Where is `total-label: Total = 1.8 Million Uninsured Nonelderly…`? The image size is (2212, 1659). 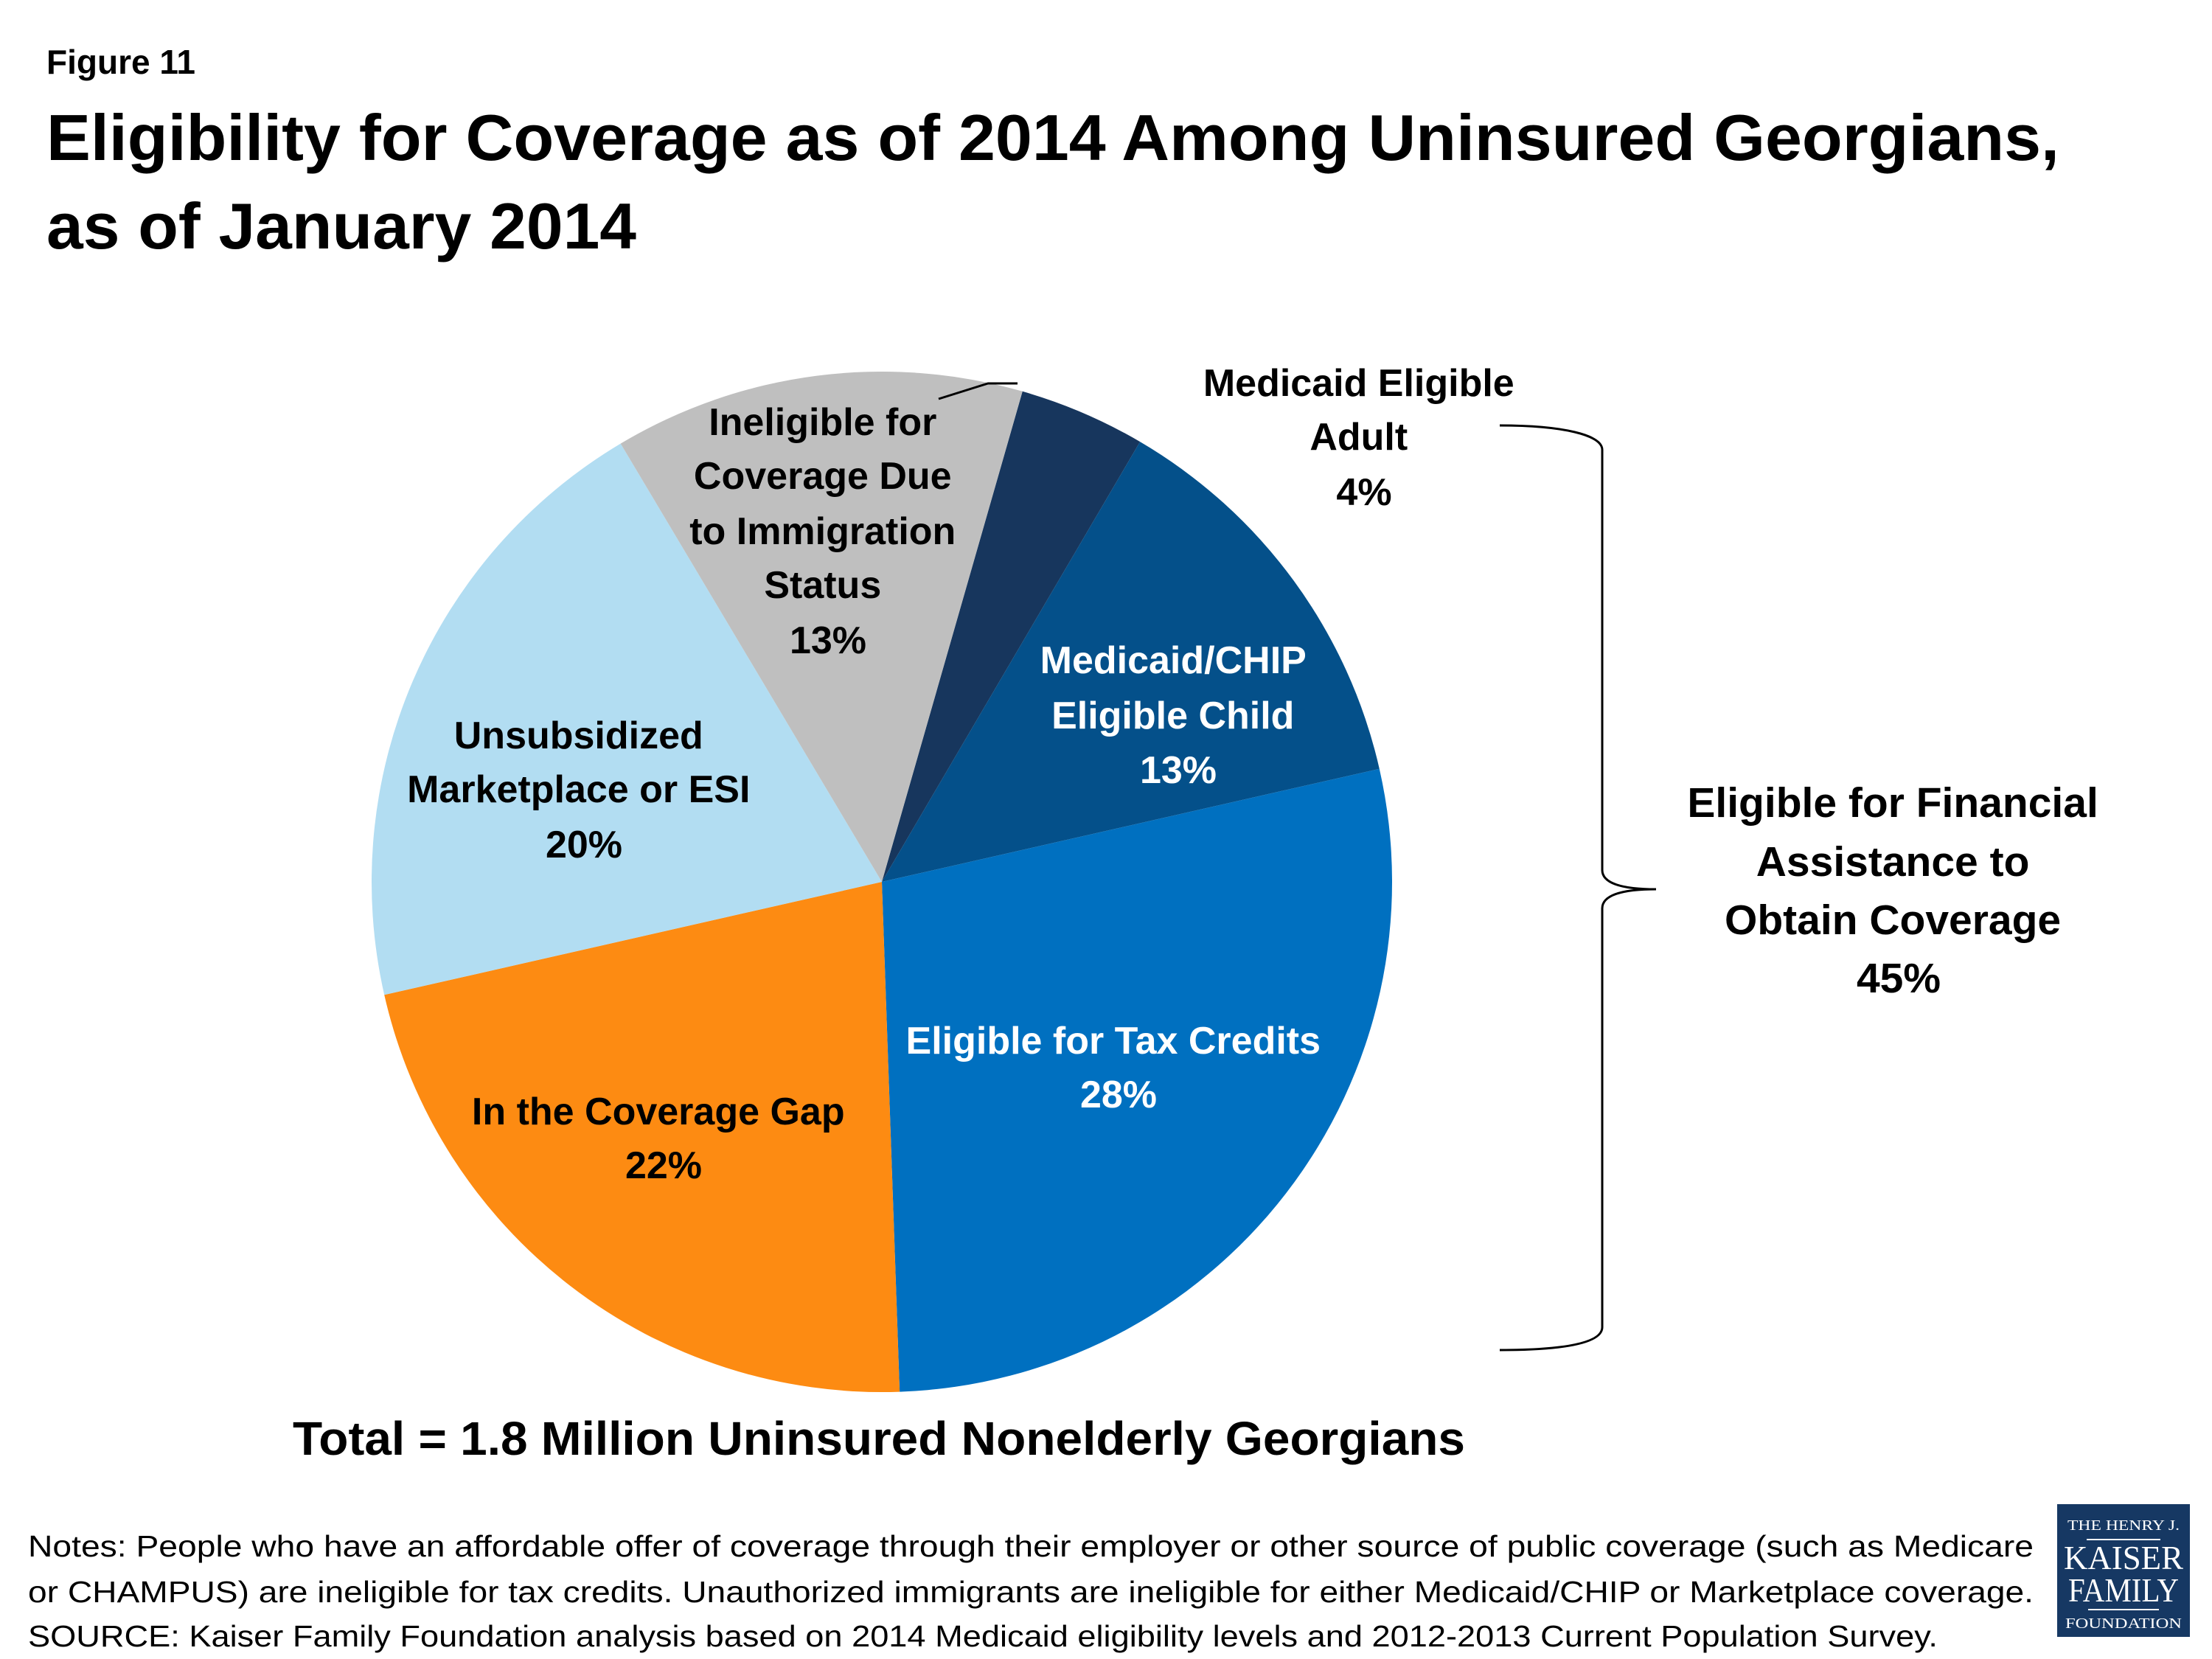
total-label: Total = 1.8 Million Uninsured Nonelderly… is located at coordinates (879, 1438).